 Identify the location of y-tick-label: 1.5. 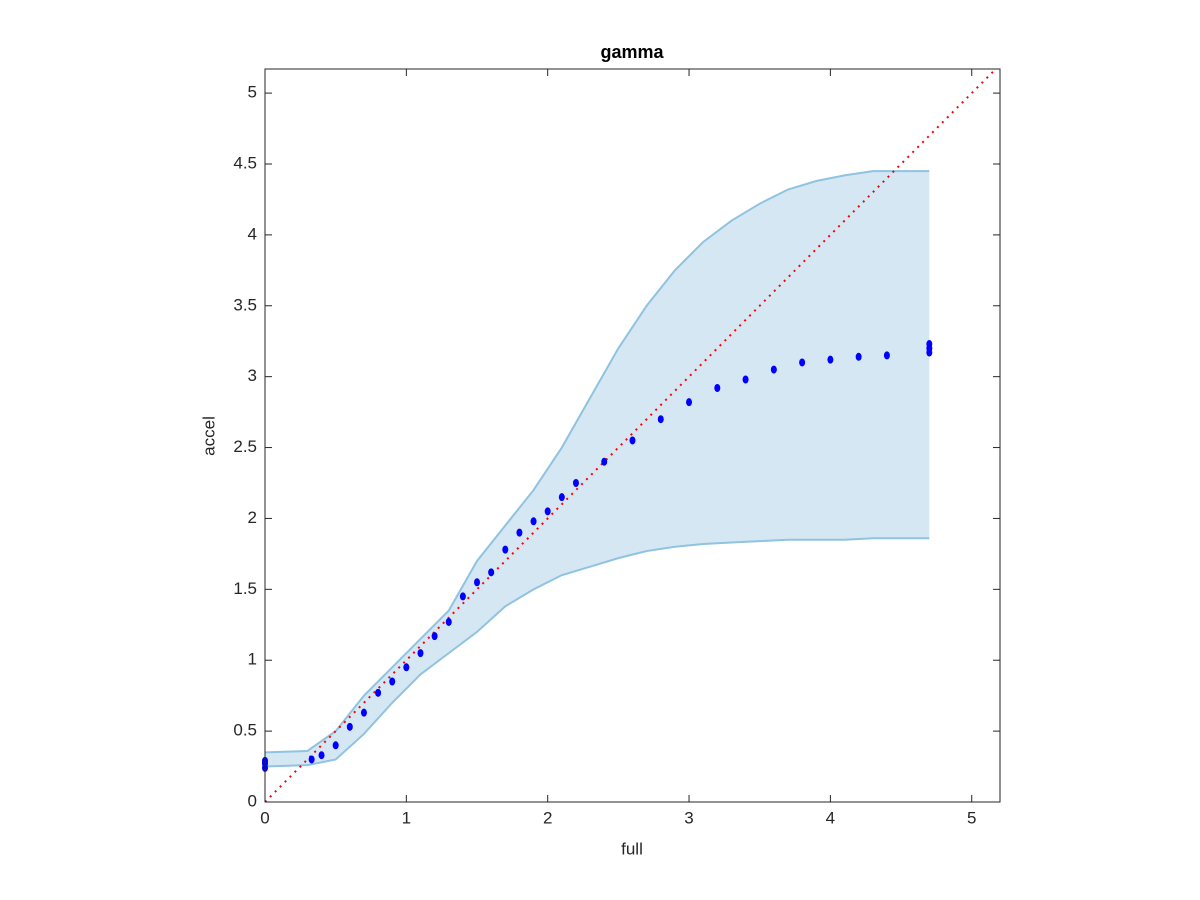
(245, 588).